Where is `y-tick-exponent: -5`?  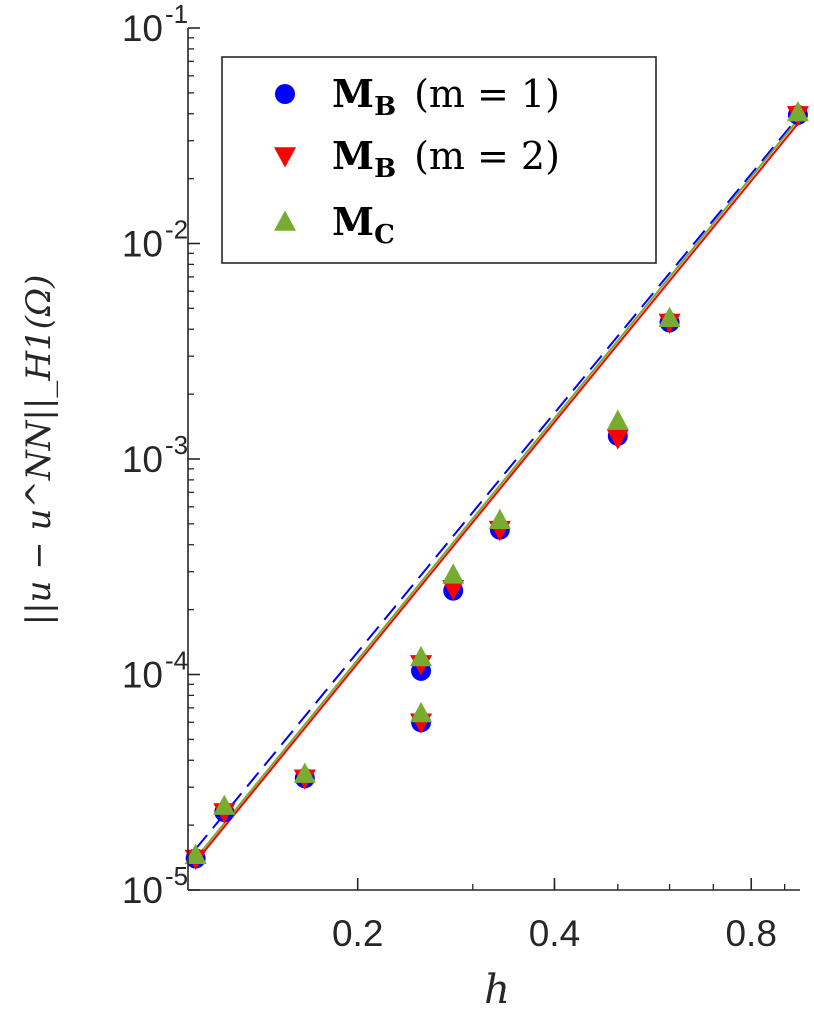 y-tick-exponent: -5 is located at coordinates (176, 876).